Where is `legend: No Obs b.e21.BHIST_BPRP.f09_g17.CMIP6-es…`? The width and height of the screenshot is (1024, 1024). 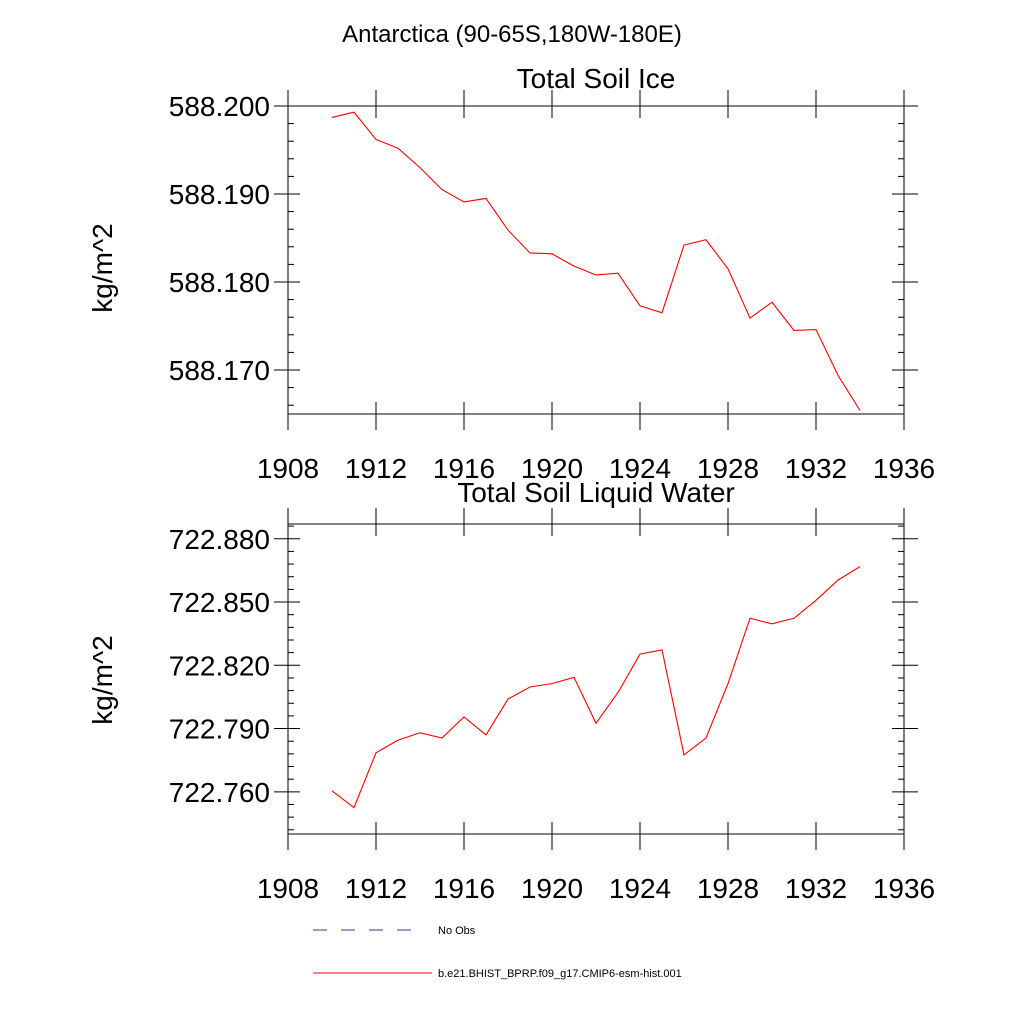 legend: No Obs b.e21.BHIST_BPRP.f09_g17.CMIP6-es… is located at coordinates (497, 952).